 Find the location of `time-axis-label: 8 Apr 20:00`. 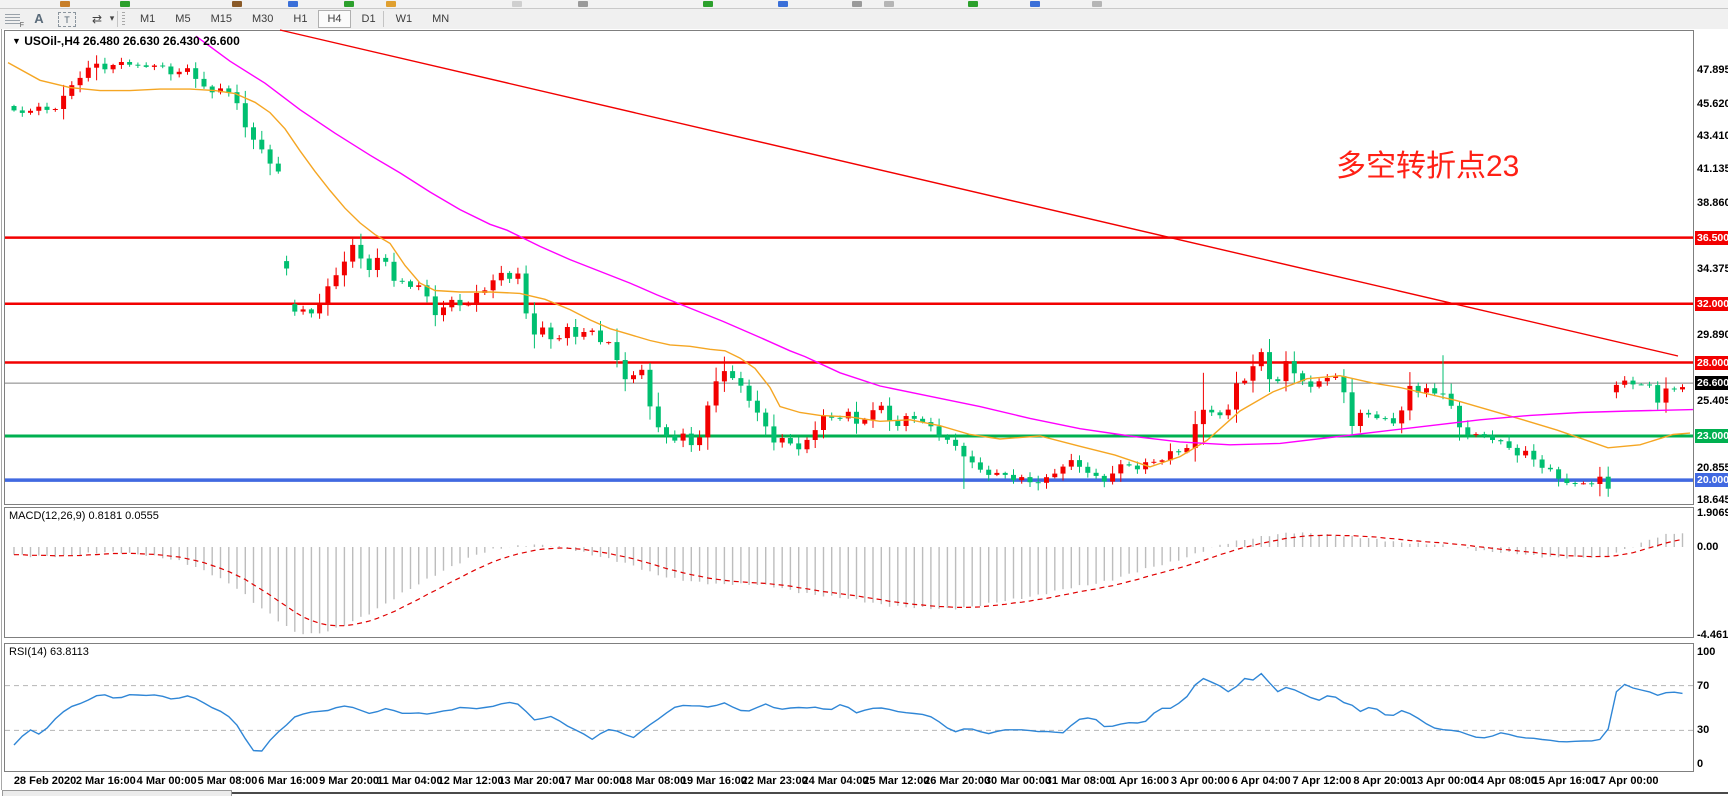

time-axis-label: 8 Apr 20:00 is located at coordinates (1383, 781).